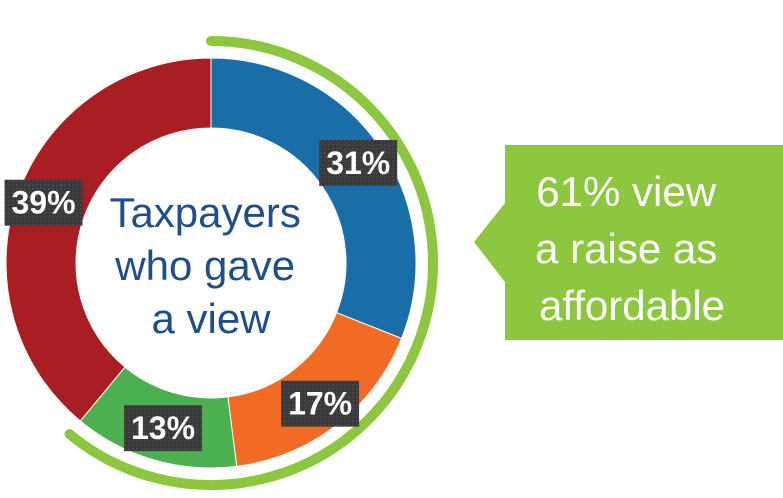 This screenshot has height=498, width=783. I want to click on center-text-line-3: a view, so click(211, 318).